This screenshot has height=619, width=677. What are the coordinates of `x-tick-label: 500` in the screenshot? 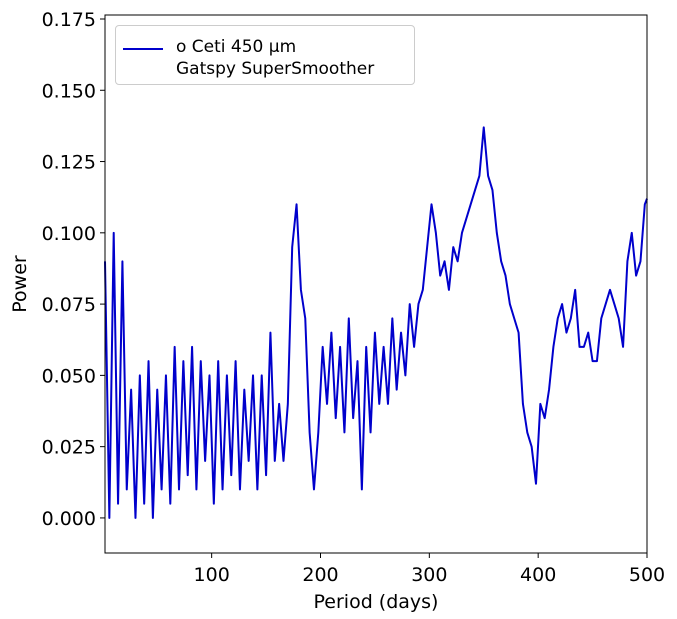 It's located at (647, 575).